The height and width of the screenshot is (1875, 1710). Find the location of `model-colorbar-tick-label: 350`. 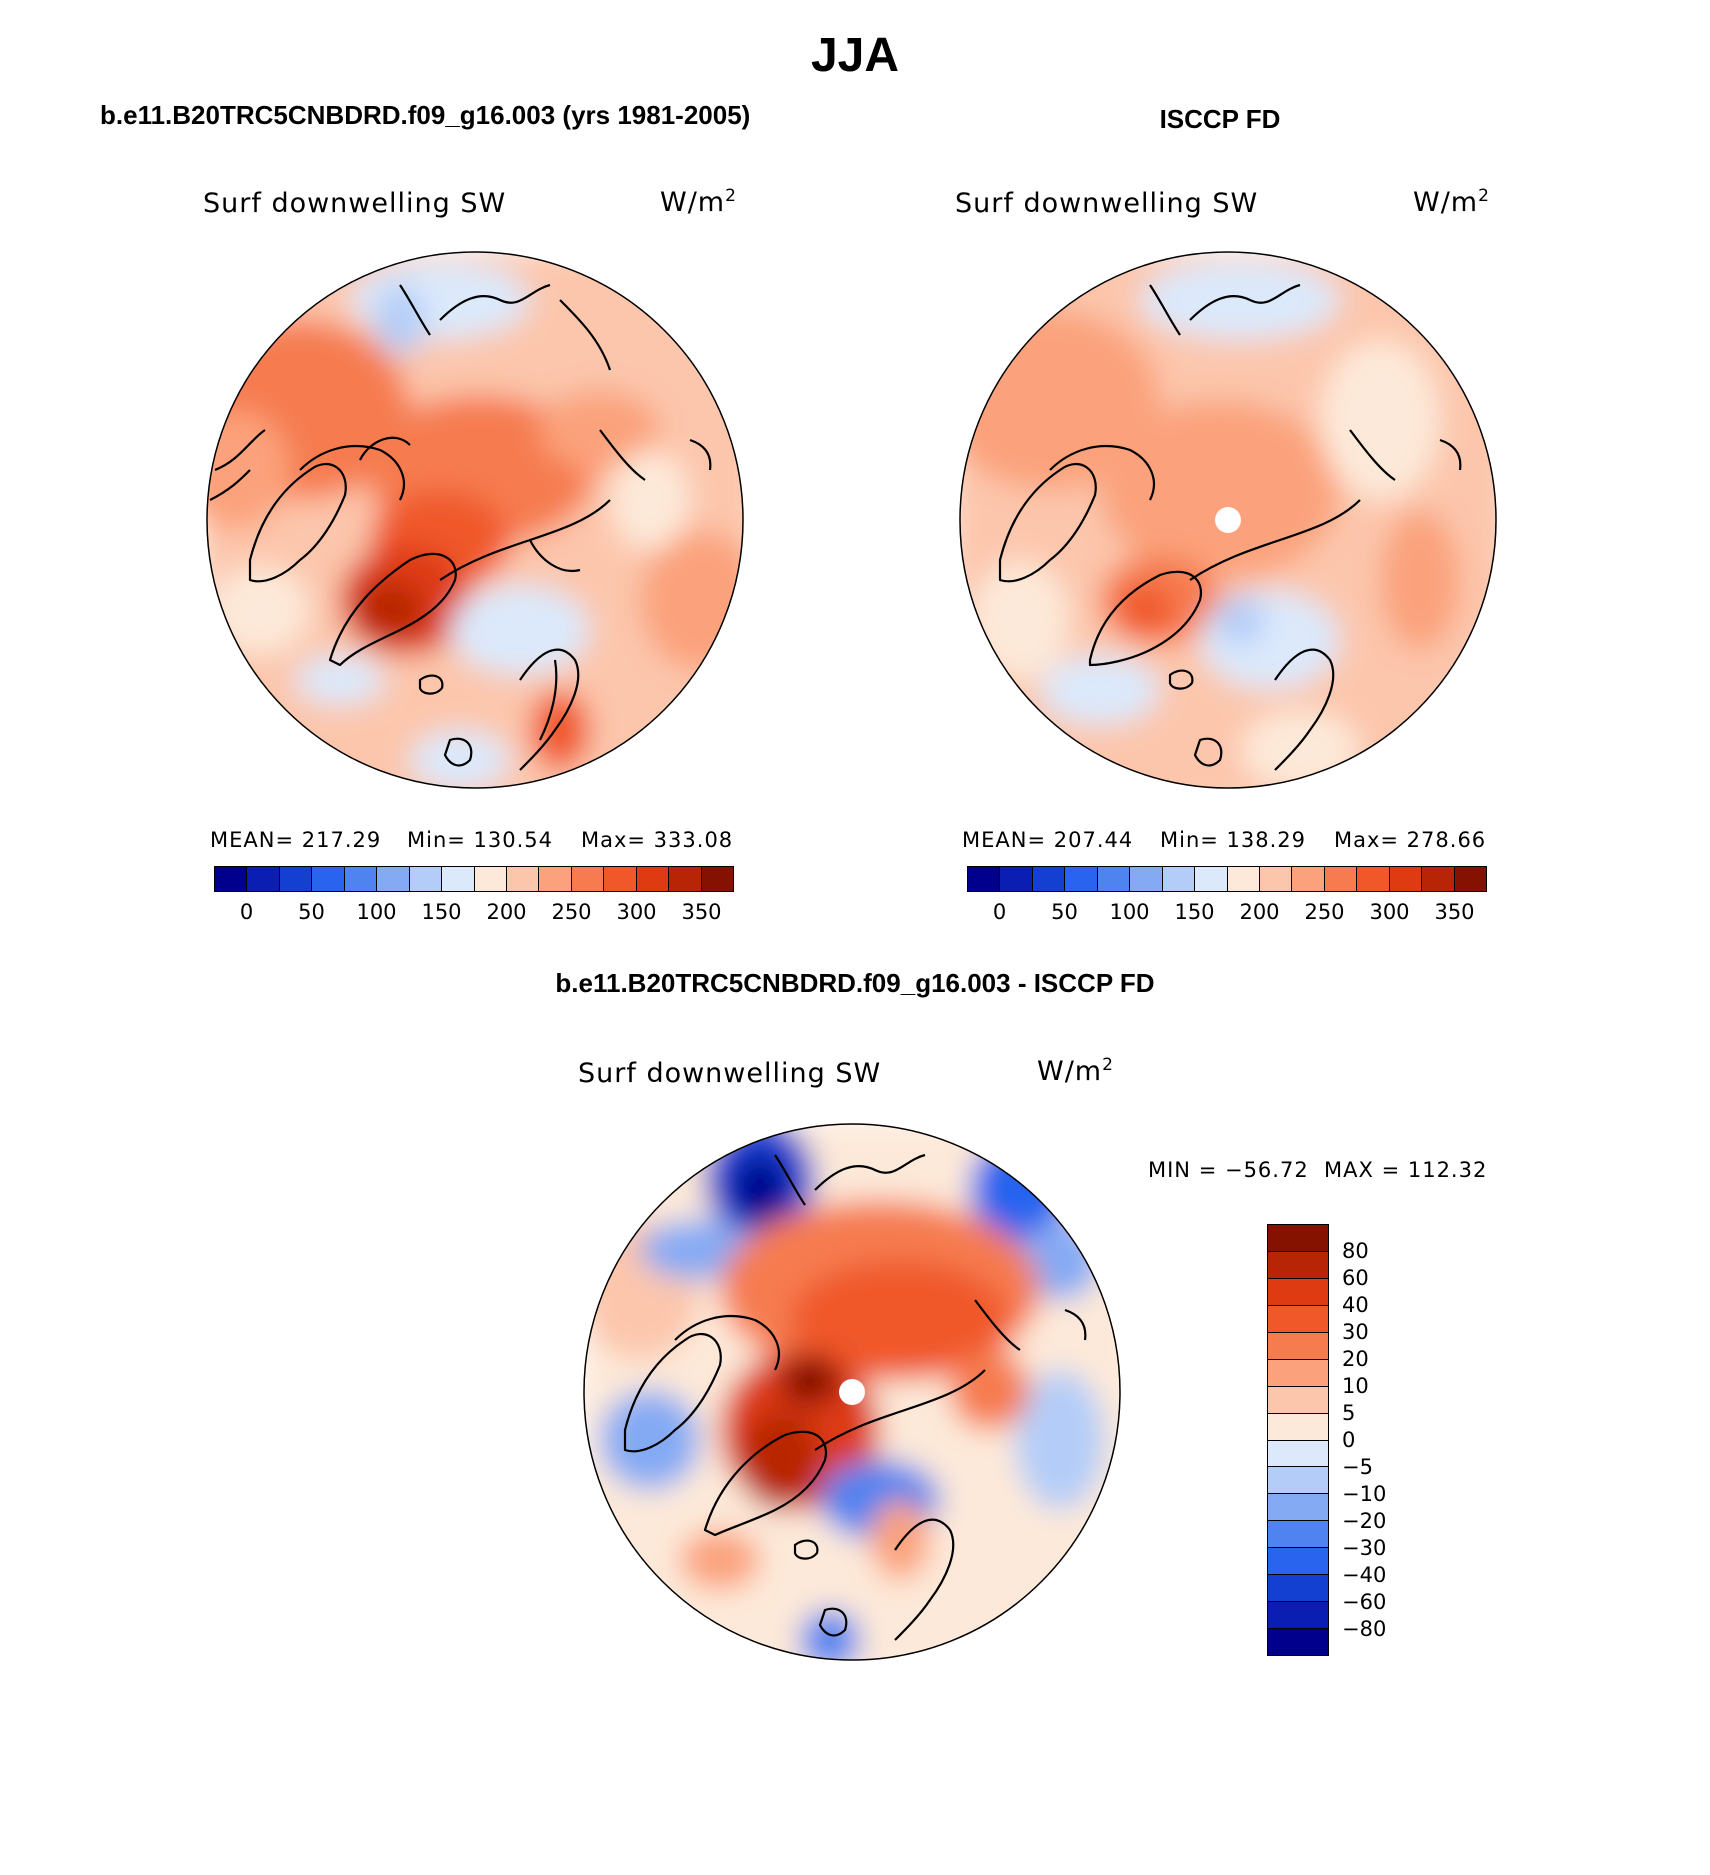

model-colorbar-tick-label: 350 is located at coordinates (701, 912).